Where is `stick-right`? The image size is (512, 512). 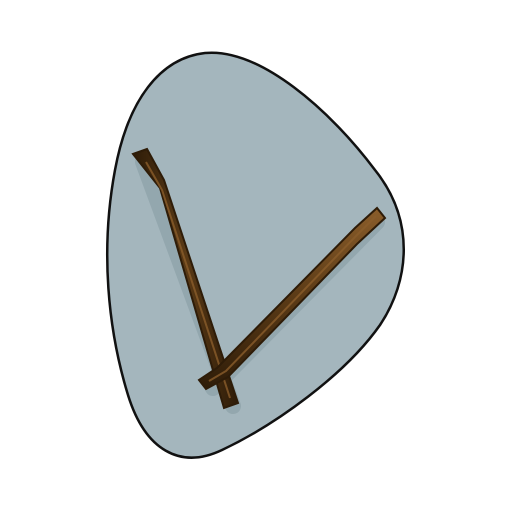 stick-right is located at coordinates (292, 298).